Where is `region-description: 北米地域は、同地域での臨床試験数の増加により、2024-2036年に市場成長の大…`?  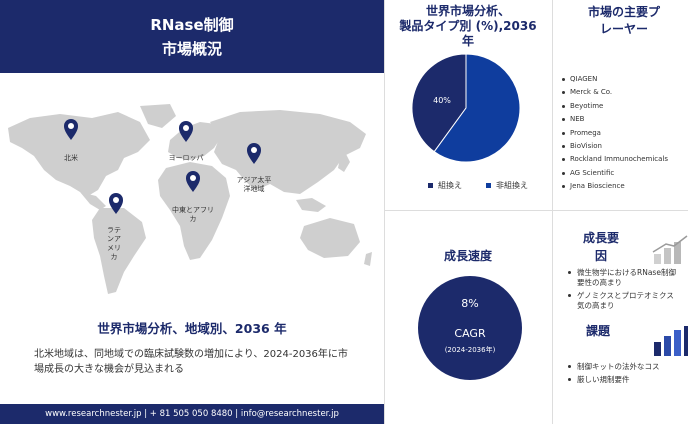
region-description: 北米地域は、同地域での臨床試験数の増加により、2024-2036年に市場成長の大… is located at coordinates (191, 362).